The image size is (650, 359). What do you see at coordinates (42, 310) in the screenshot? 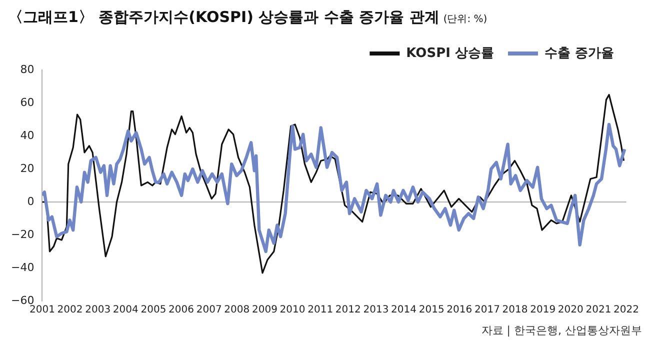
I see `x-tick-label: 2001` at bounding box center [42, 310].